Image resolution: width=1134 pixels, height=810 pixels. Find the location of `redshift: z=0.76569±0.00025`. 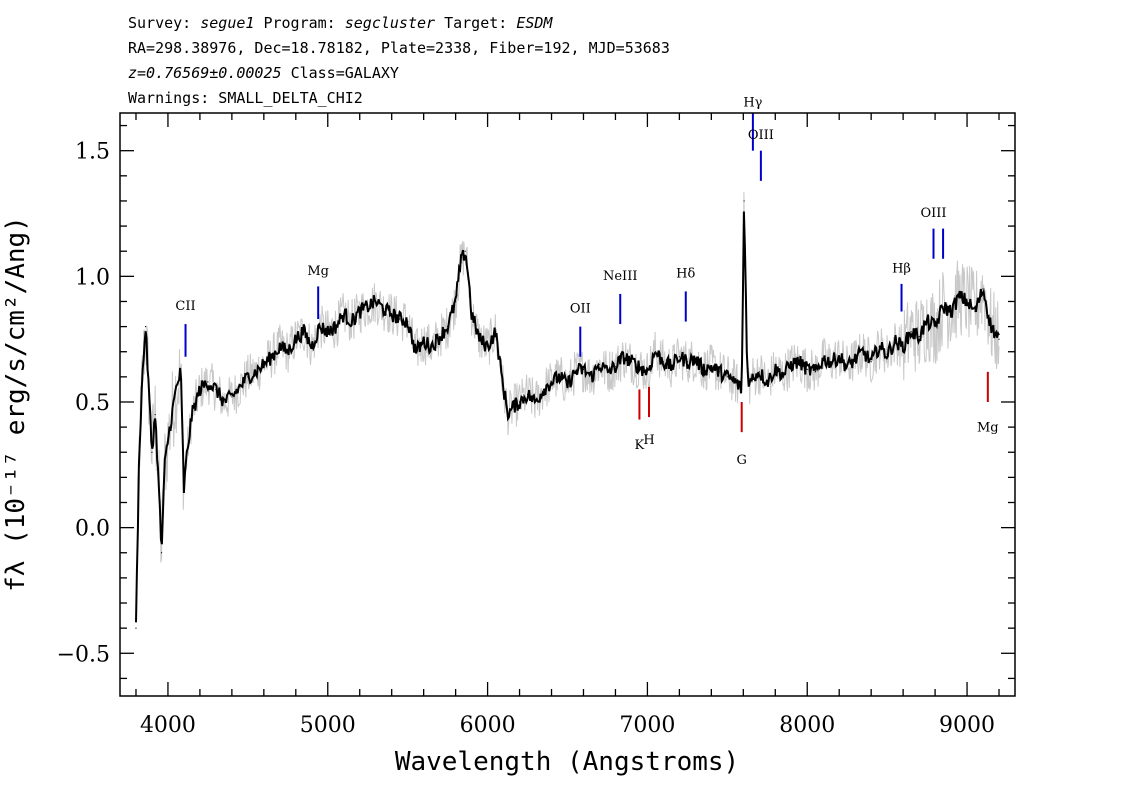

redshift: z=0.76569±0.00025 is located at coordinates (205, 73).